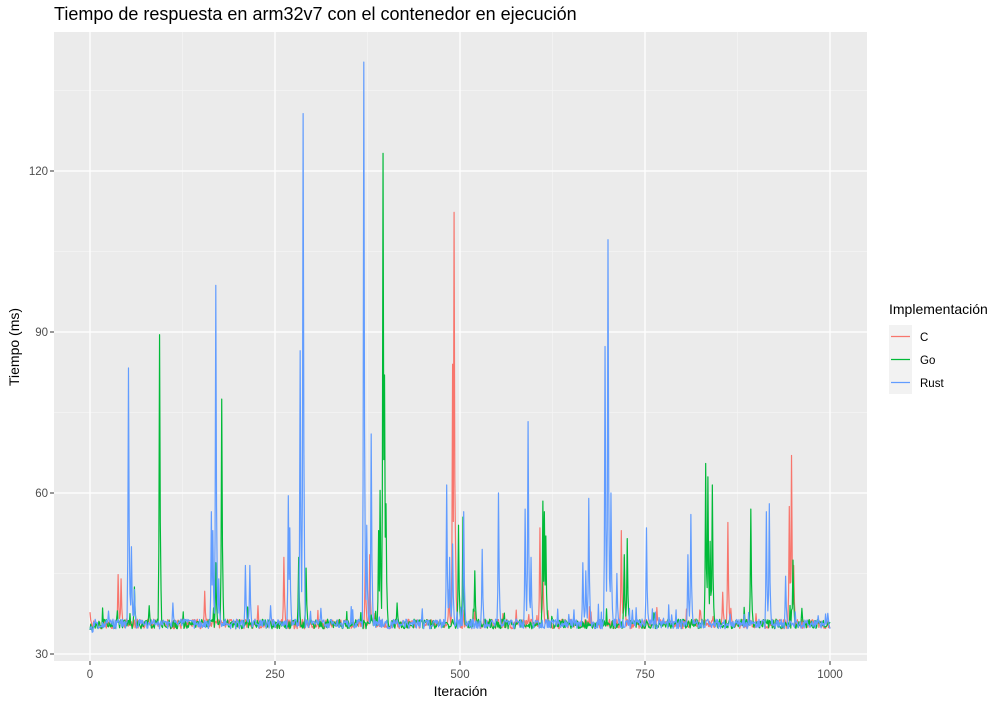 Image resolution: width=1005 pixels, height=707 pixels. What do you see at coordinates (461, 691) in the screenshot?
I see `x-axis-title: Iteración` at bounding box center [461, 691].